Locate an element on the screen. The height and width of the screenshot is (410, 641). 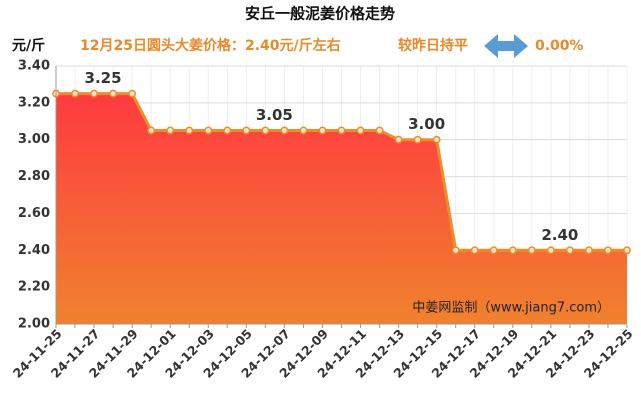
y-tick-label: 2.20 is located at coordinates (34, 287).